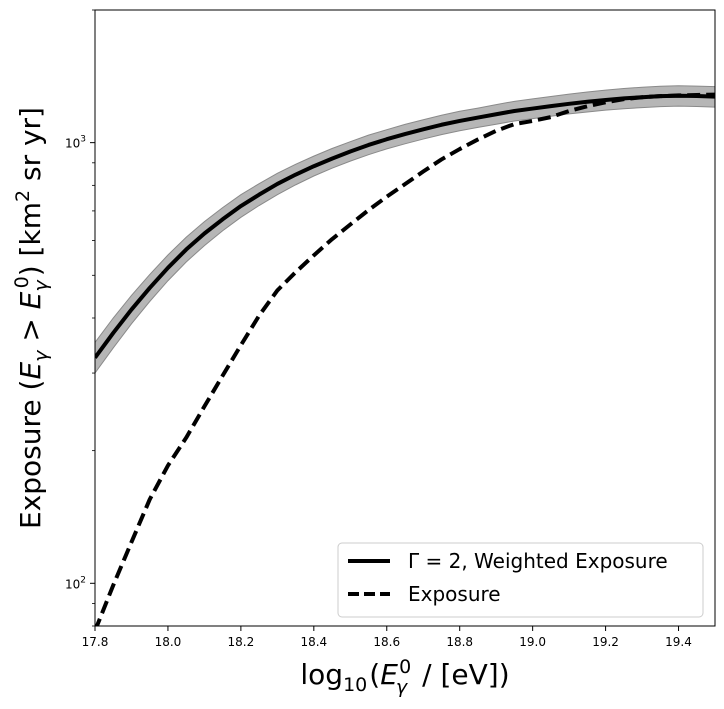 The image size is (724, 709). I want to click on x-tick-label: 19.0, so click(532, 642).